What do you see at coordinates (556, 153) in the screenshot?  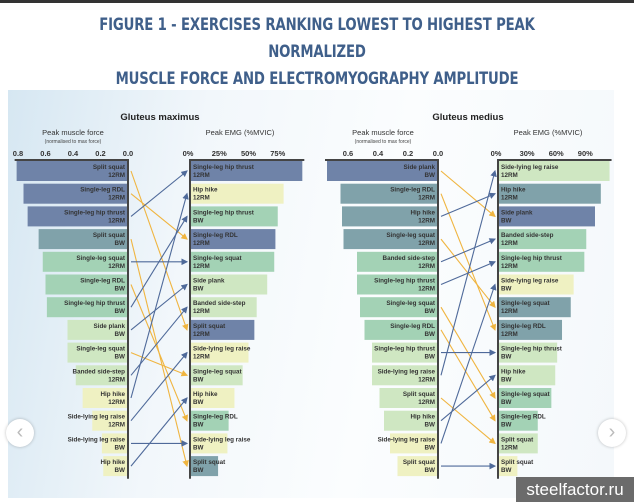 I see `emg-tick-label: 60%` at bounding box center [556, 153].